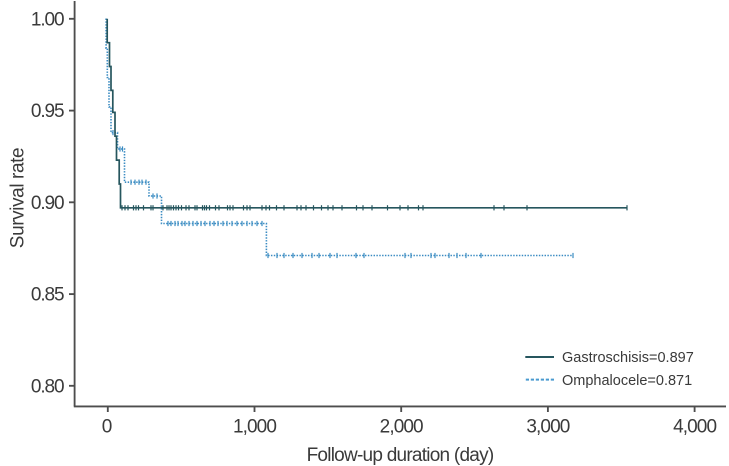  Describe the element at coordinates (254, 427) in the screenshot. I see `svg-text: 1,000` at that location.